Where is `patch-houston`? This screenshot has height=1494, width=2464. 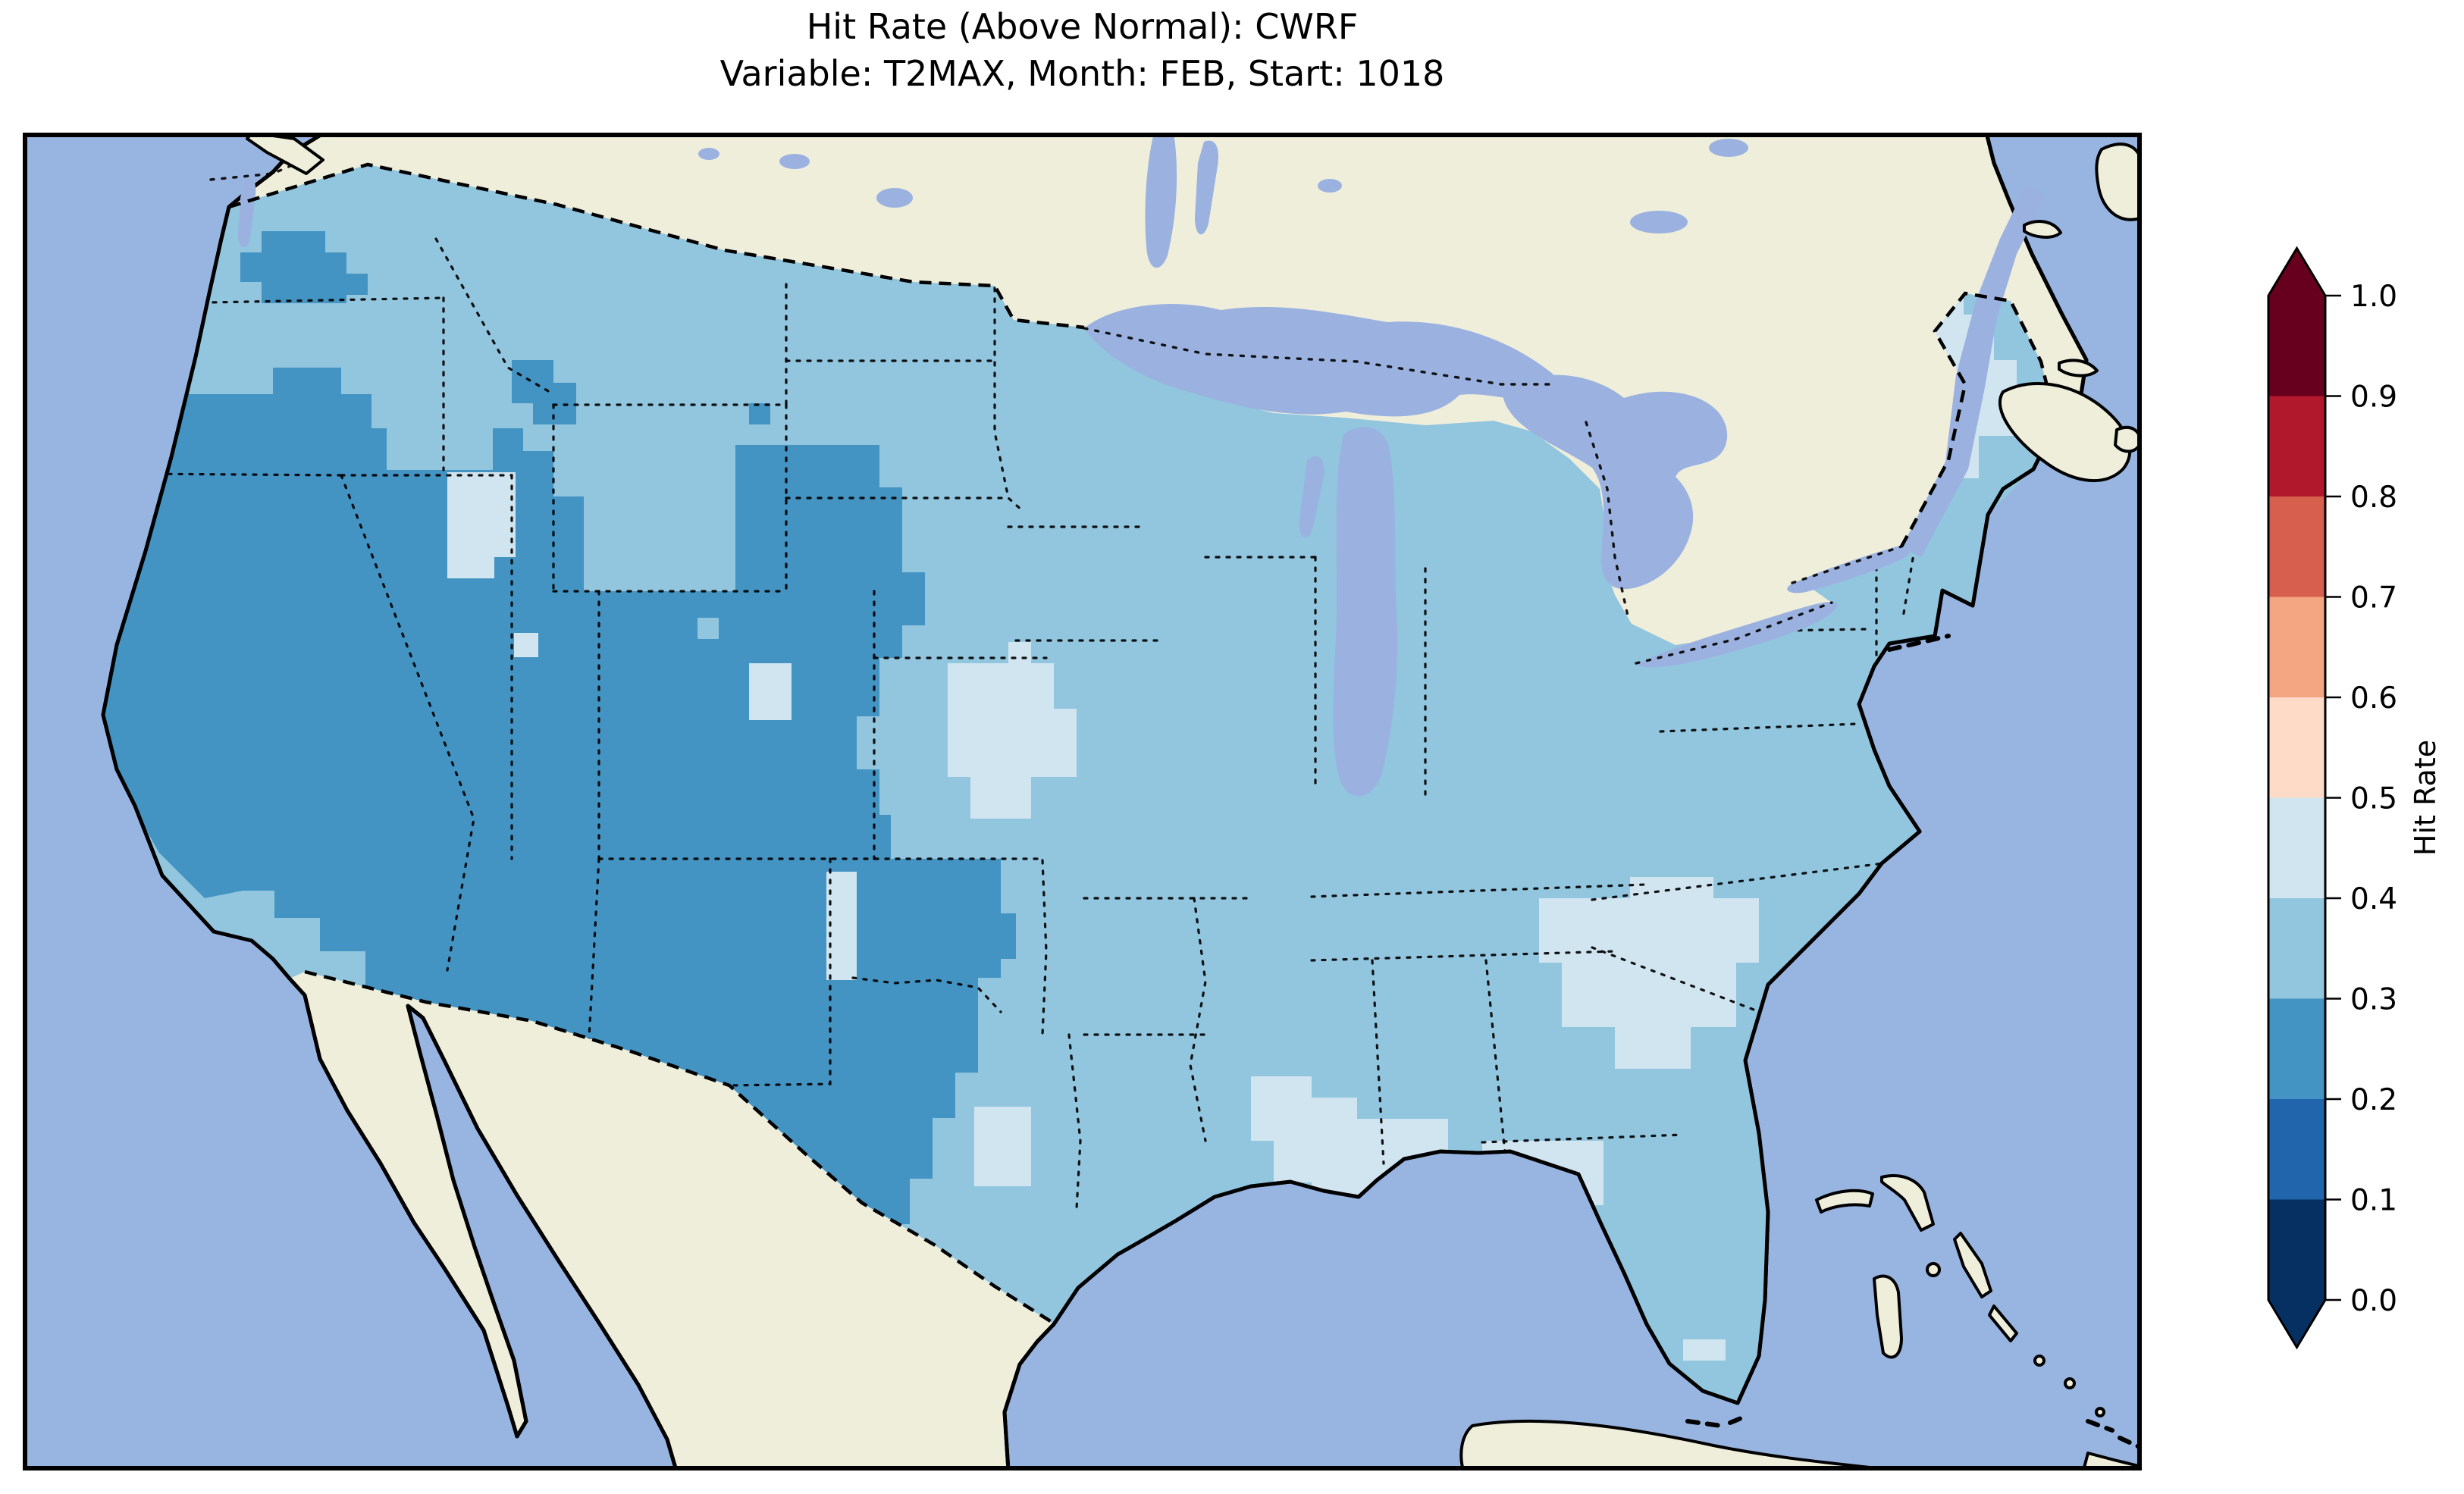
patch-houston is located at coordinates (1002, 1146).